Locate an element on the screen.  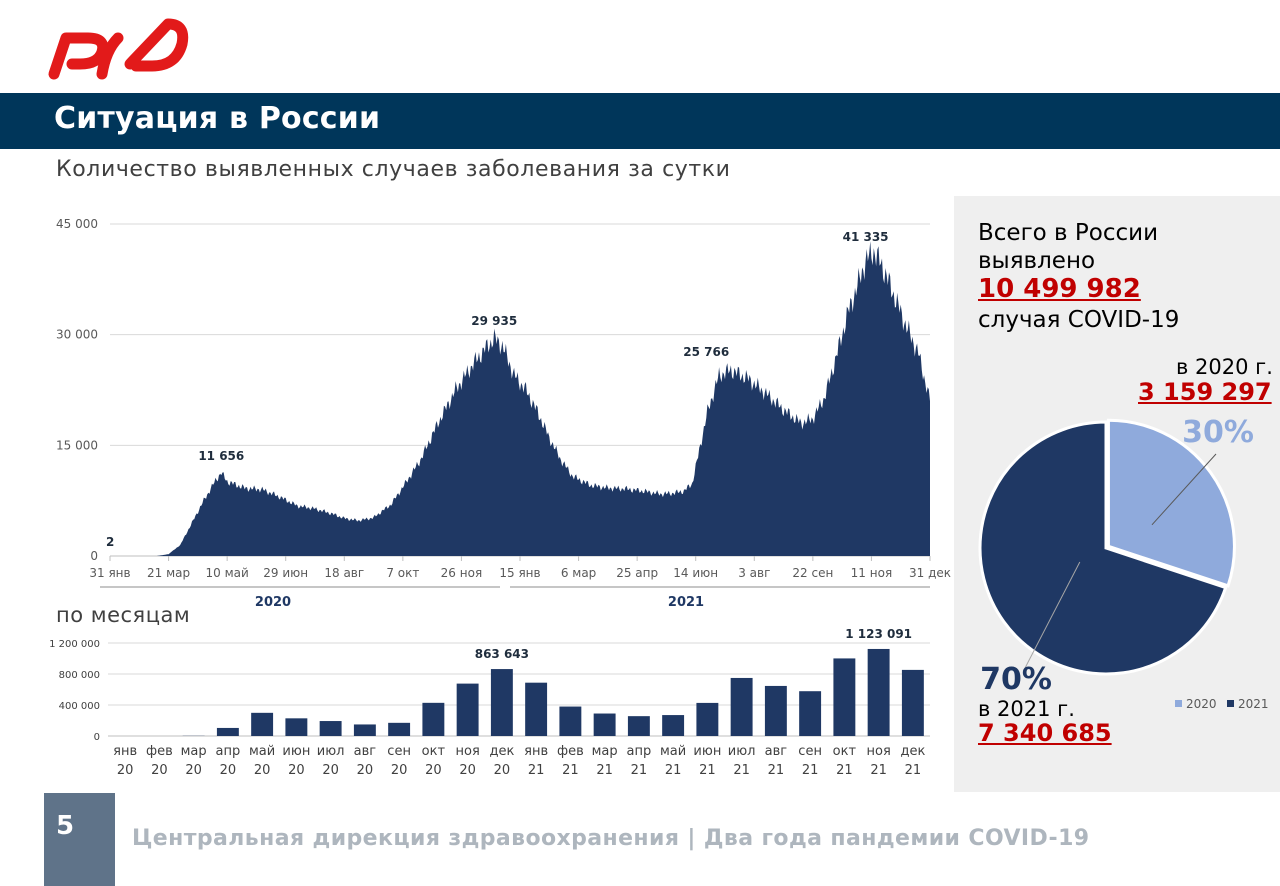
x-tick-label: апр is located at coordinates (639, 751).